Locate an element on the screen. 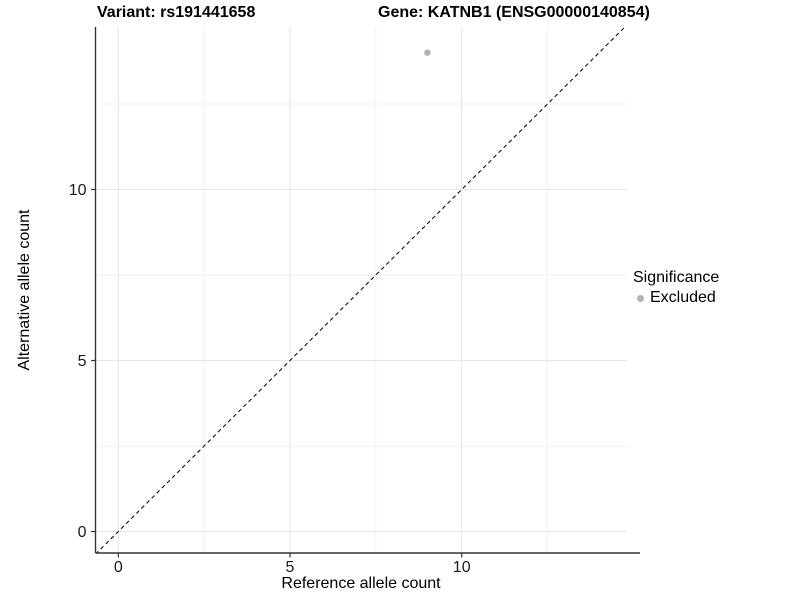 The height and width of the screenshot is (600, 800). legend: Significance Excluded is located at coordinates (676, 288).